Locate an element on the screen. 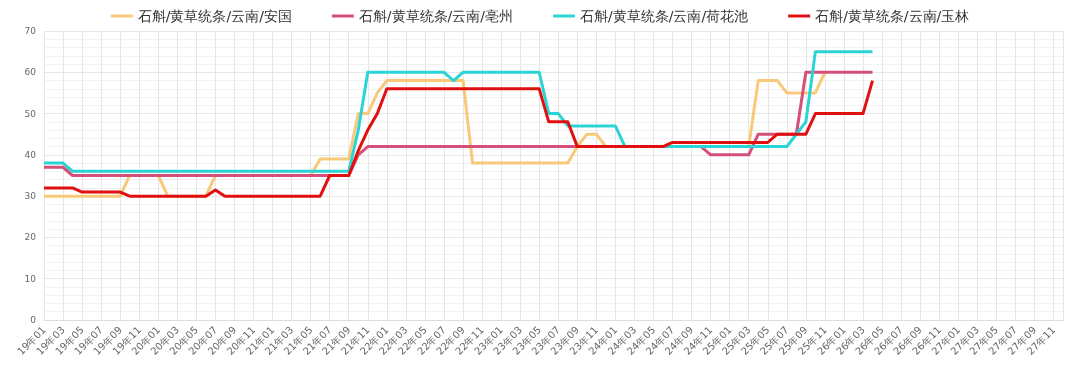 Image resolution: width=1080 pixels, height=374 pixels. legend-label: 石斛/黄草统条/云南/安国 is located at coordinates (214, 16).